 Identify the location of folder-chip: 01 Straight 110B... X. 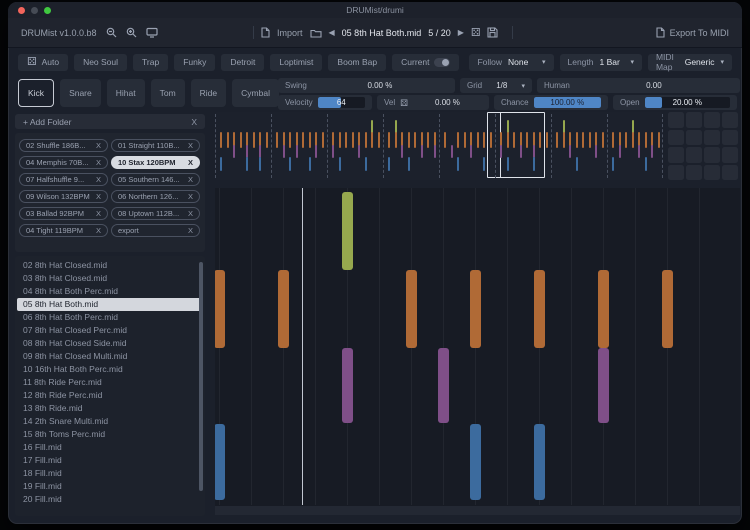
(155, 145).